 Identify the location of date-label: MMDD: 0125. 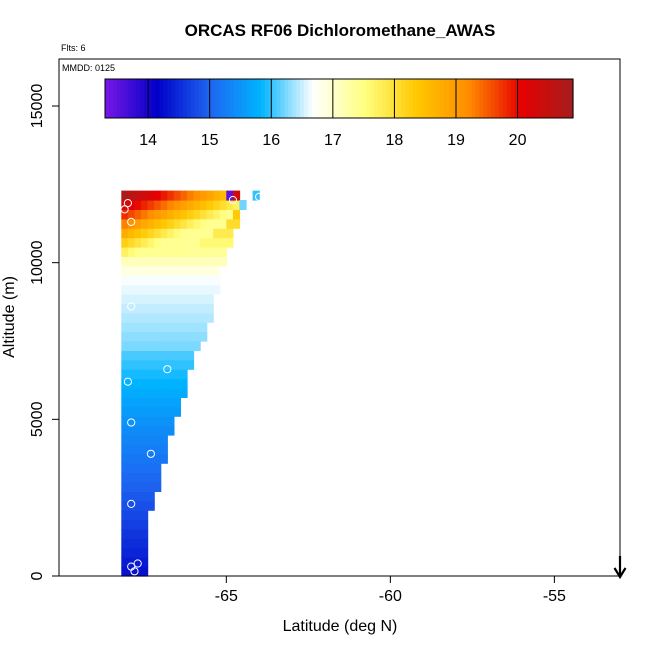
(88, 68).